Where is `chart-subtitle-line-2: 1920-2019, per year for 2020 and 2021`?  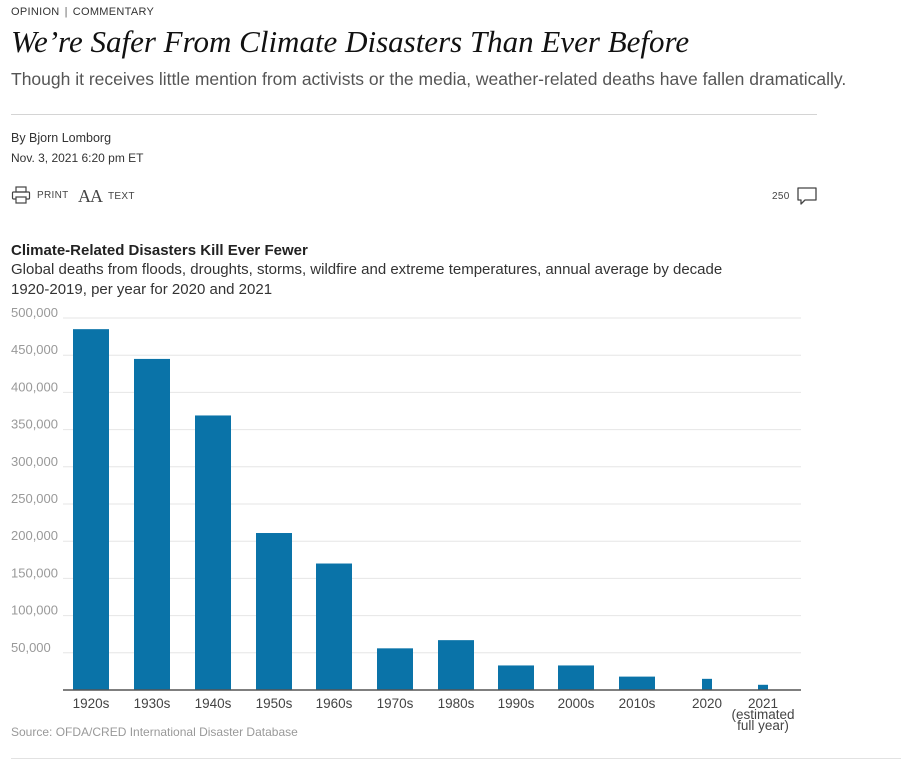
chart-subtitle-line-2: 1920-2019, per year for 2020 and 2021 is located at coordinates (141, 289).